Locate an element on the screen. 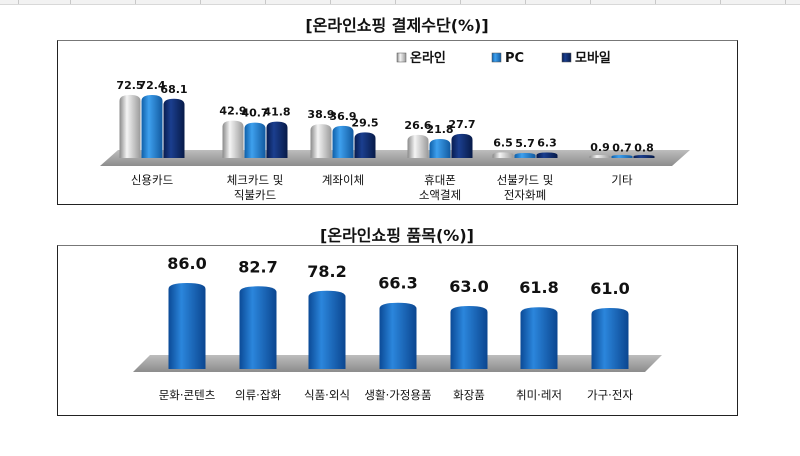 This screenshot has width=800, height=456. category-label: 화장품 is located at coordinates (469, 395).